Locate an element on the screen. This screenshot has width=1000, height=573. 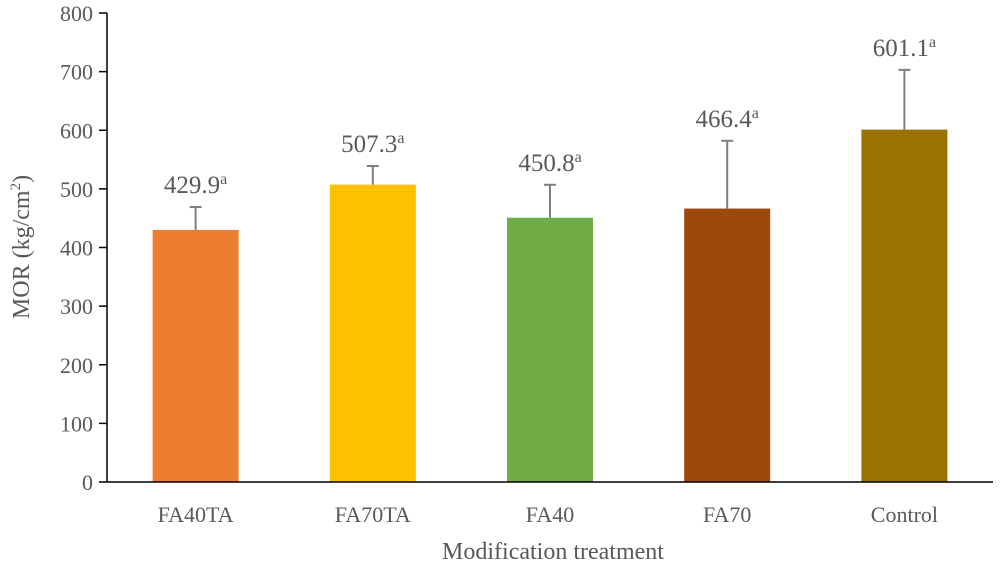
data-label: 466.4a is located at coordinates (727, 119).